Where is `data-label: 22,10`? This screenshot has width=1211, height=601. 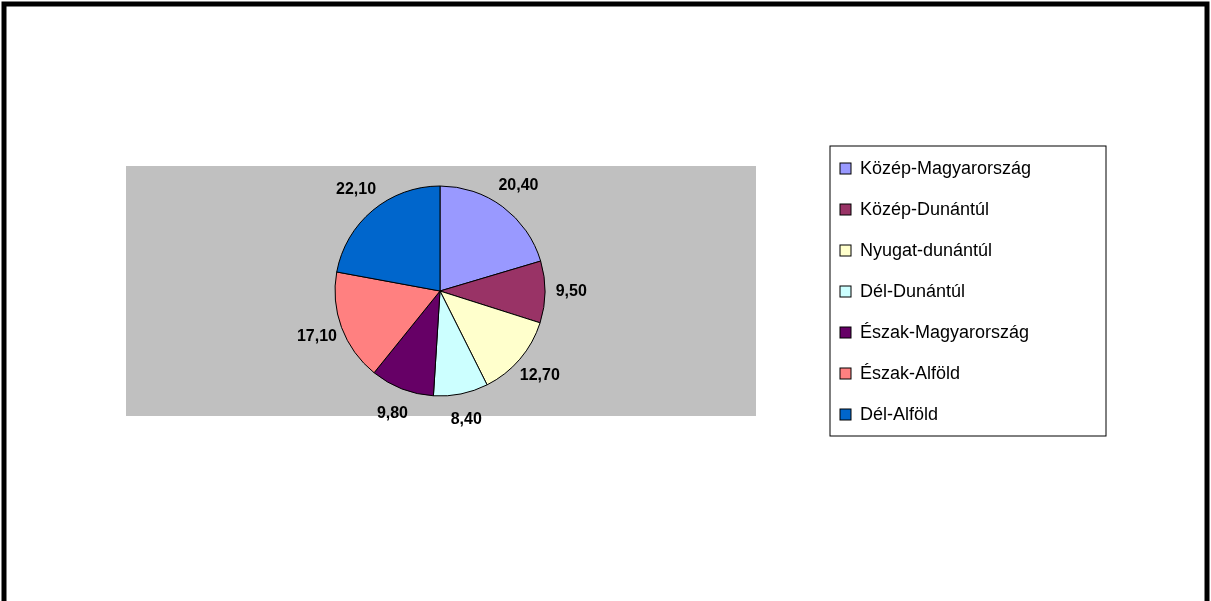 data-label: 22,10 is located at coordinates (356, 189).